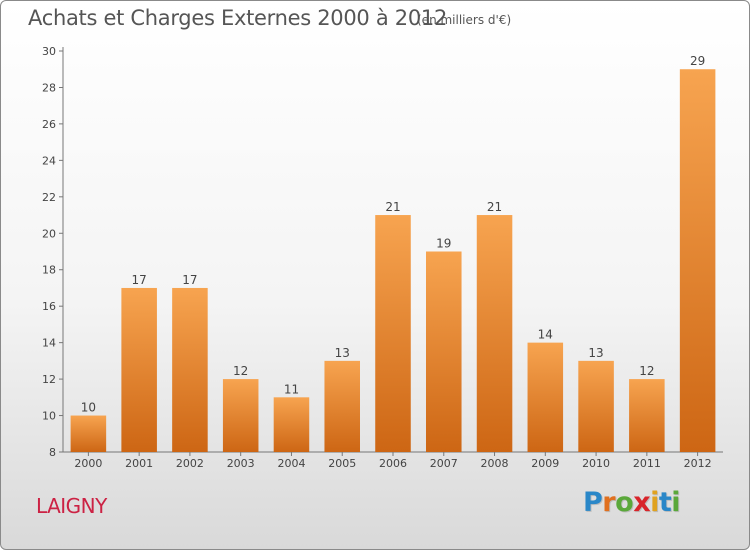  I want to click on x-tick-label: 2004, so click(291, 463).